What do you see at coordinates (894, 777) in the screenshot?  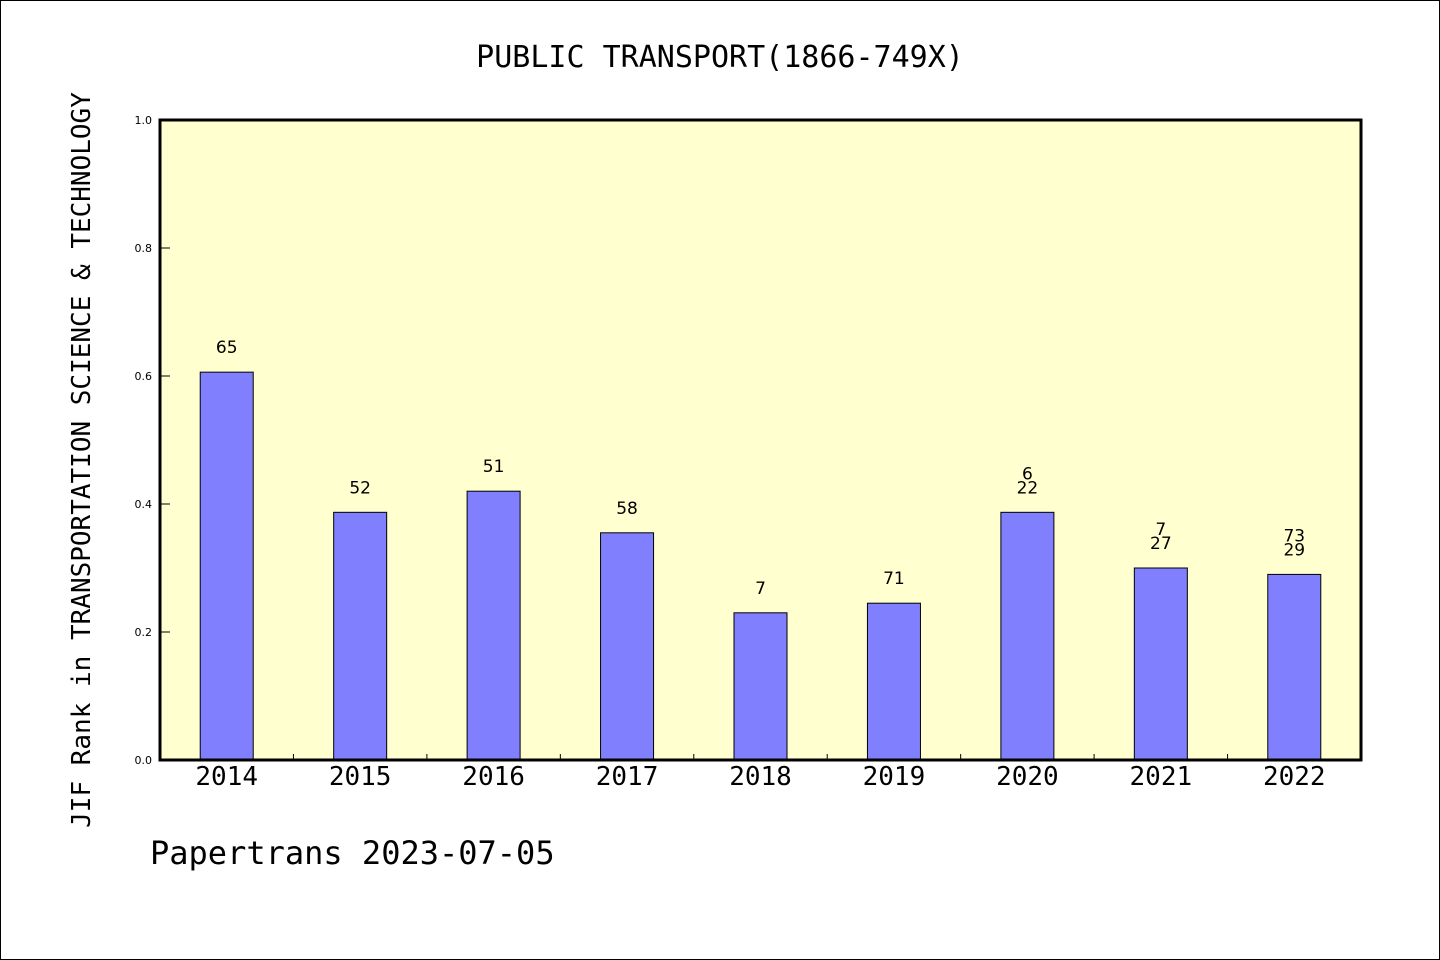 I see `x-tick-label: 2019` at bounding box center [894, 777].